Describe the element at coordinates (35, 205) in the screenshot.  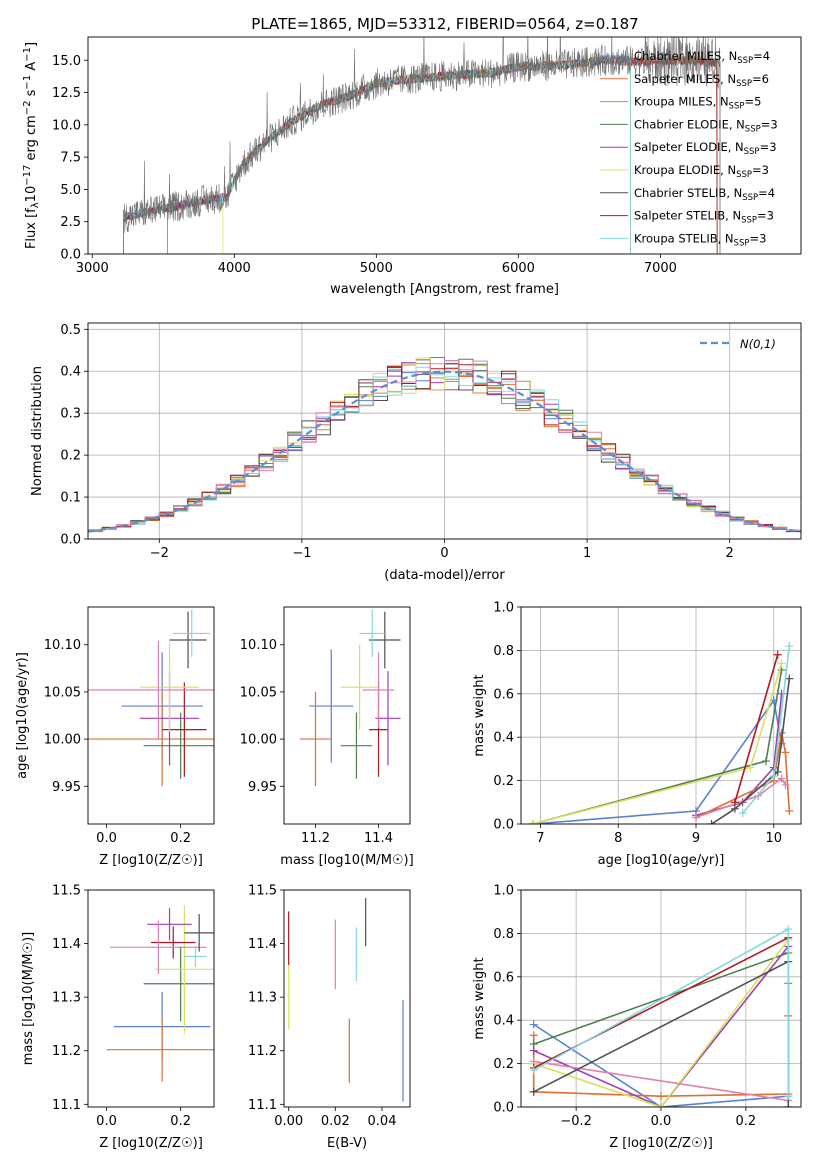
I see `y-axis-label-part: λ` at that location.